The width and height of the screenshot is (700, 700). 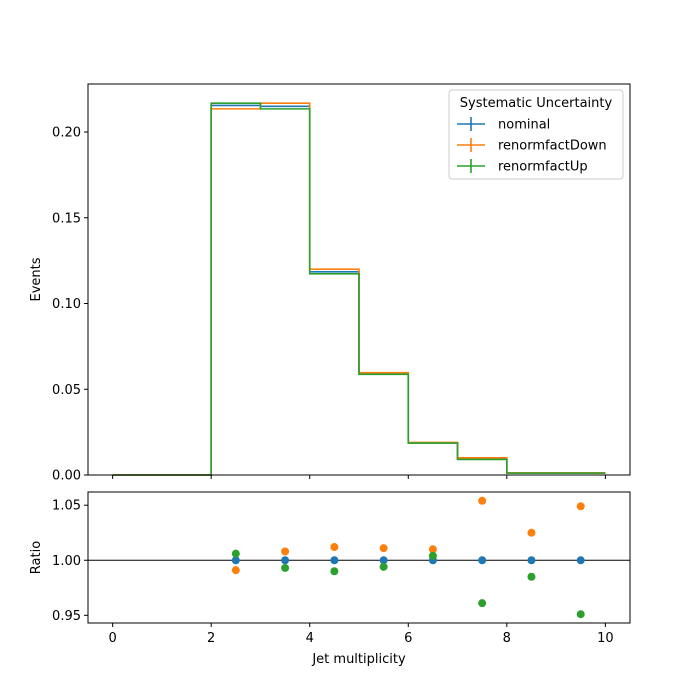 What do you see at coordinates (536, 103) in the screenshot?
I see `legend-title: Systematic Uncertainty` at bounding box center [536, 103].